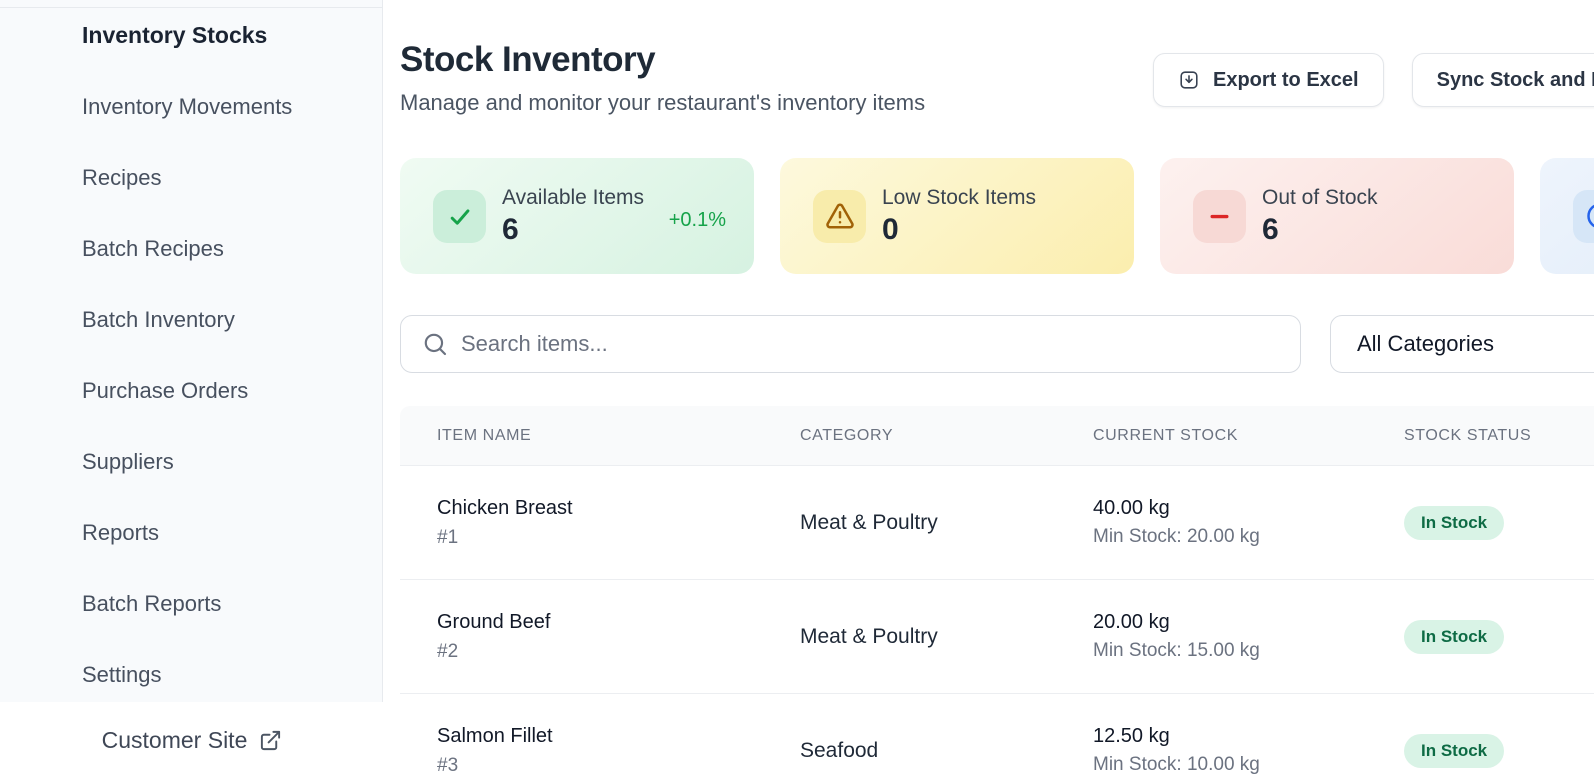 This screenshot has height=778, width=1594. I want to click on search-input, so click(850, 344).